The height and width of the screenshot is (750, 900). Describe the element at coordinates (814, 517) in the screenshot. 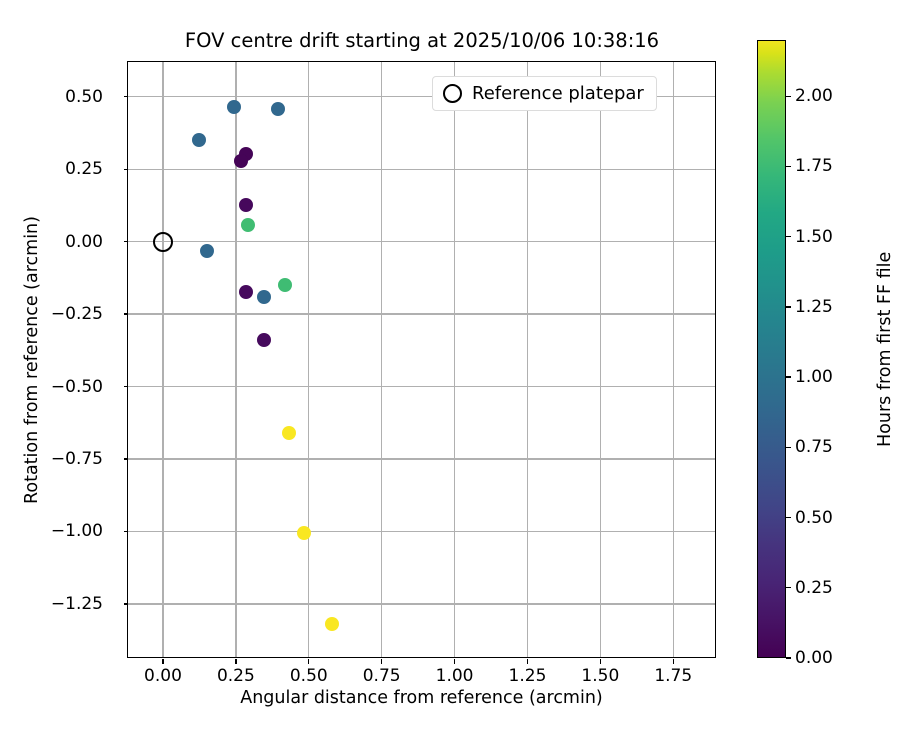

I see `colorbar-tick-label: 0.50` at that location.